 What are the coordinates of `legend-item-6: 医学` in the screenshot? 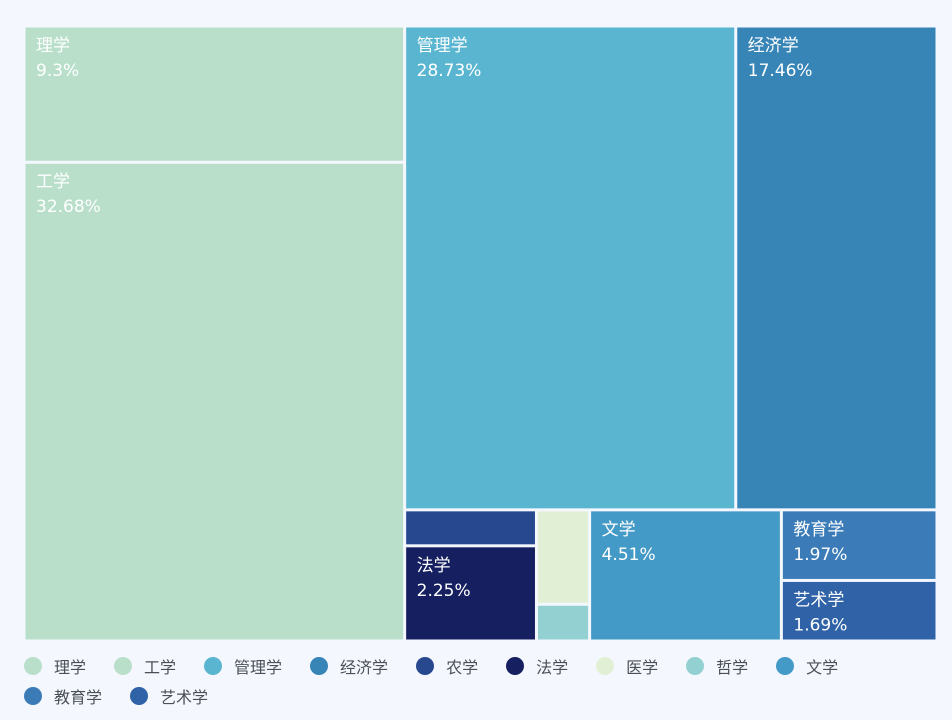 It's located at (627, 666).